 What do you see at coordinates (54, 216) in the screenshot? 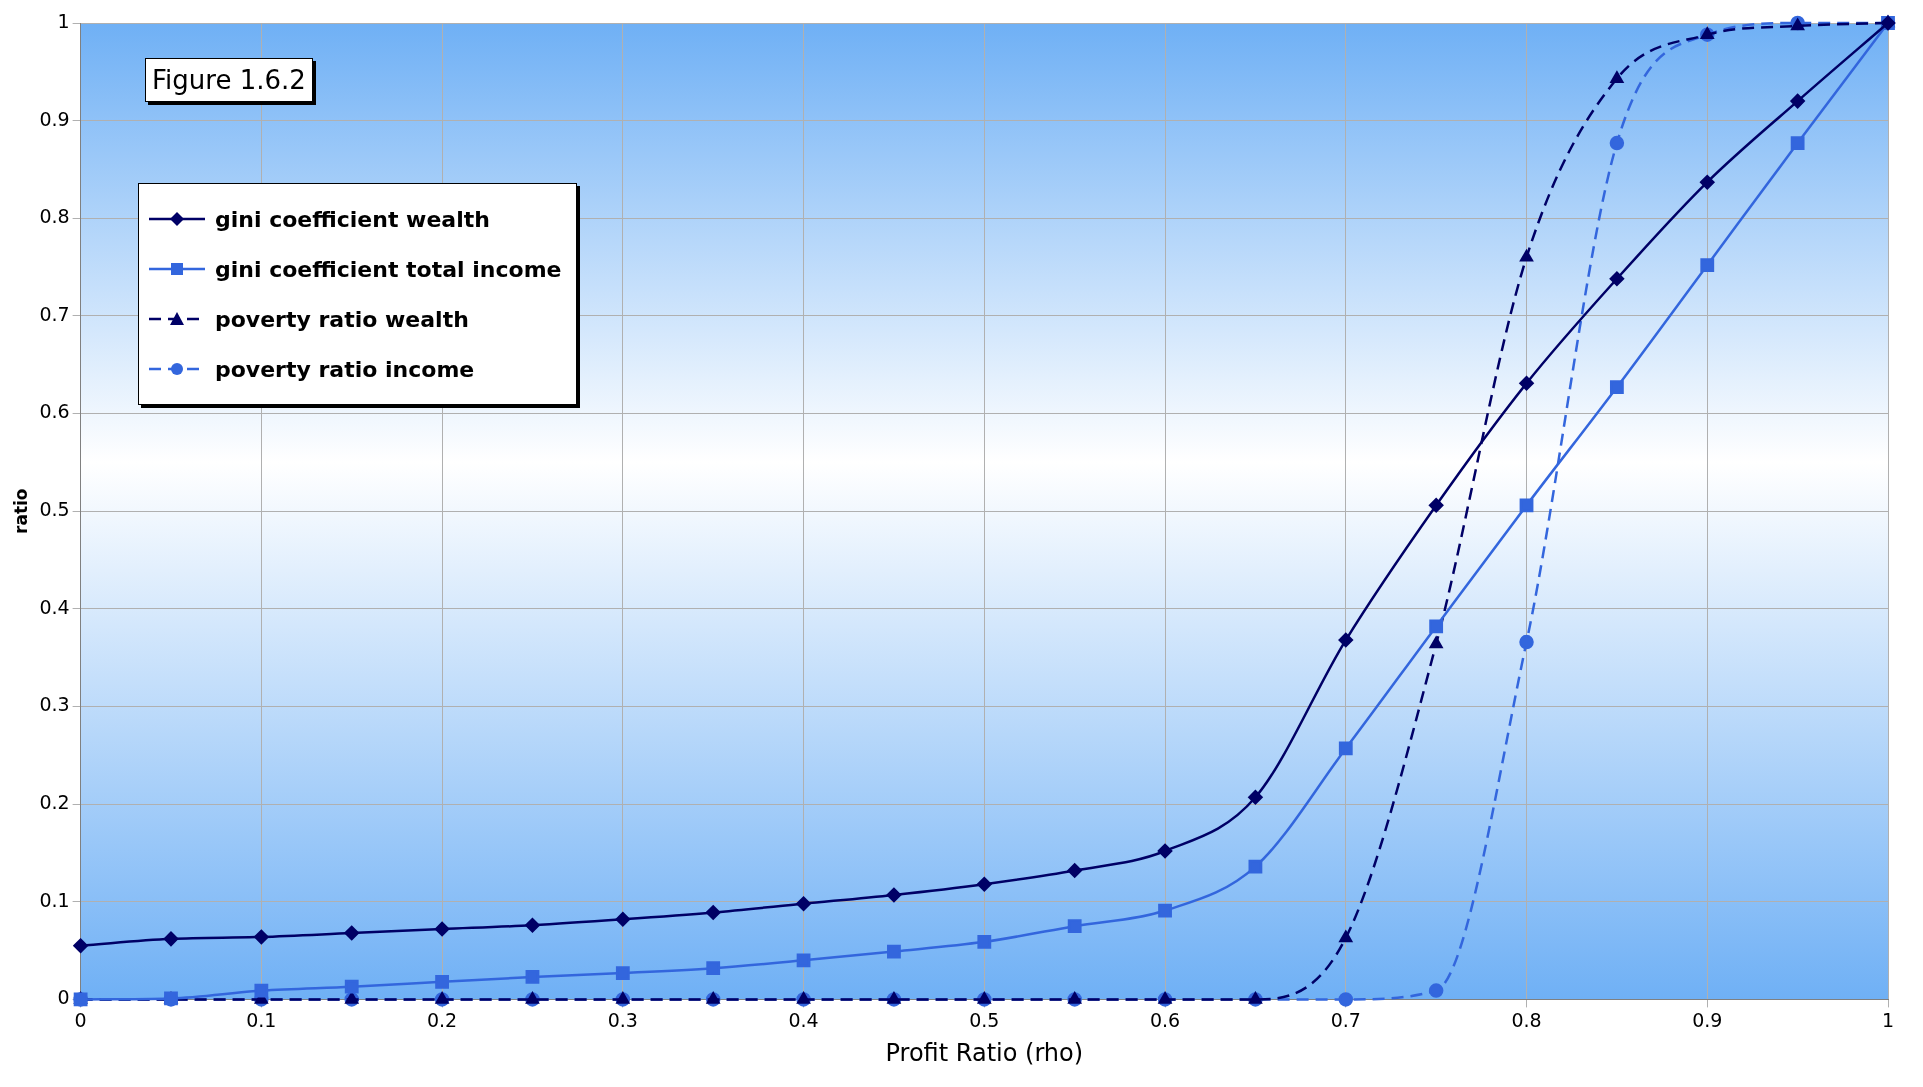
I see `y-tick-label: 0.8` at bounding box center [54, 216].